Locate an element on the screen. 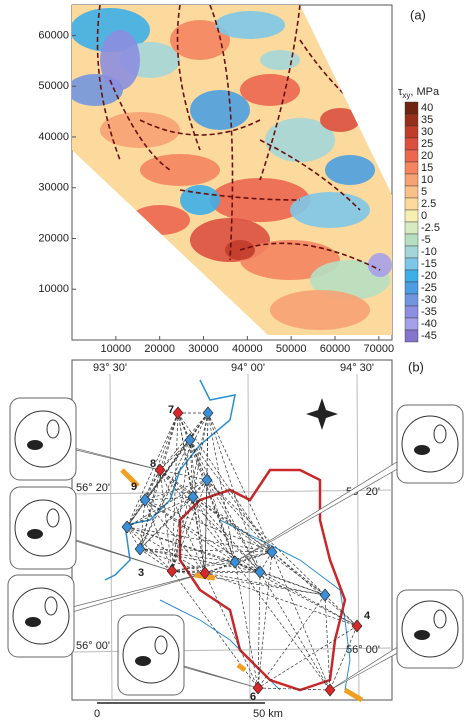 The width and height of the screenshot is (474, 724). longitude-label: 94° 00' is located at coordinates (248, 368).